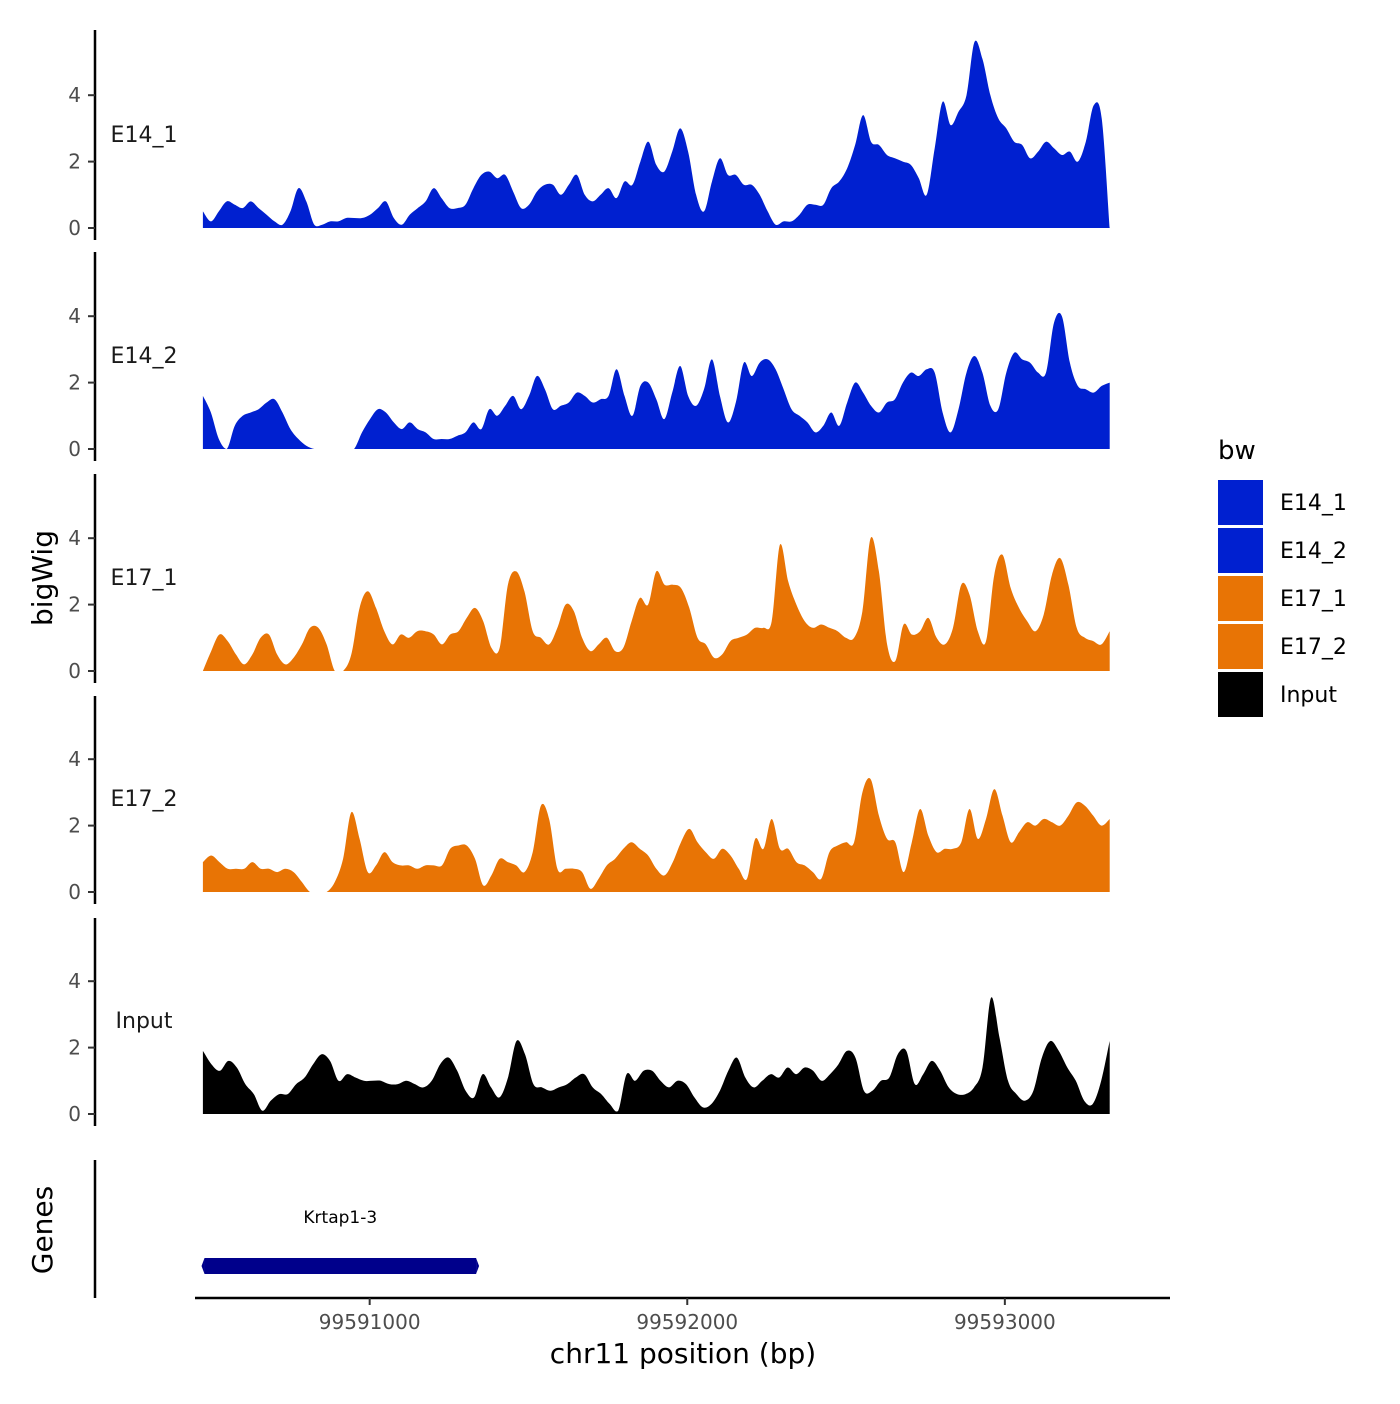 The image size is (1400, 1404). I want to click on legend-item-e14-2: E14_2, so click(1282, 550).